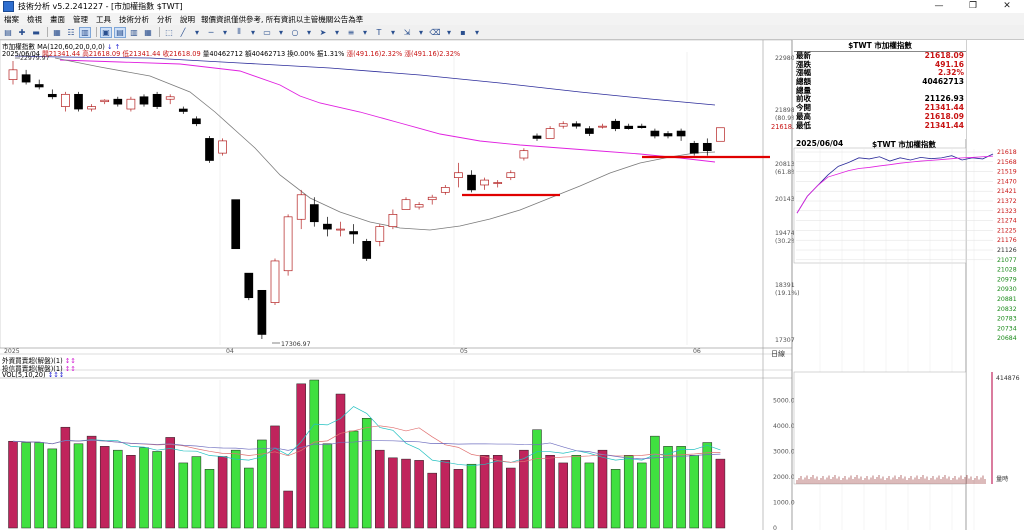 This screenshot has width=1024, height=530. What do you see at coordinates (183, 32) in the screenshot?
I see `trendline-icon: ╱` at bounding box center [183, 32].